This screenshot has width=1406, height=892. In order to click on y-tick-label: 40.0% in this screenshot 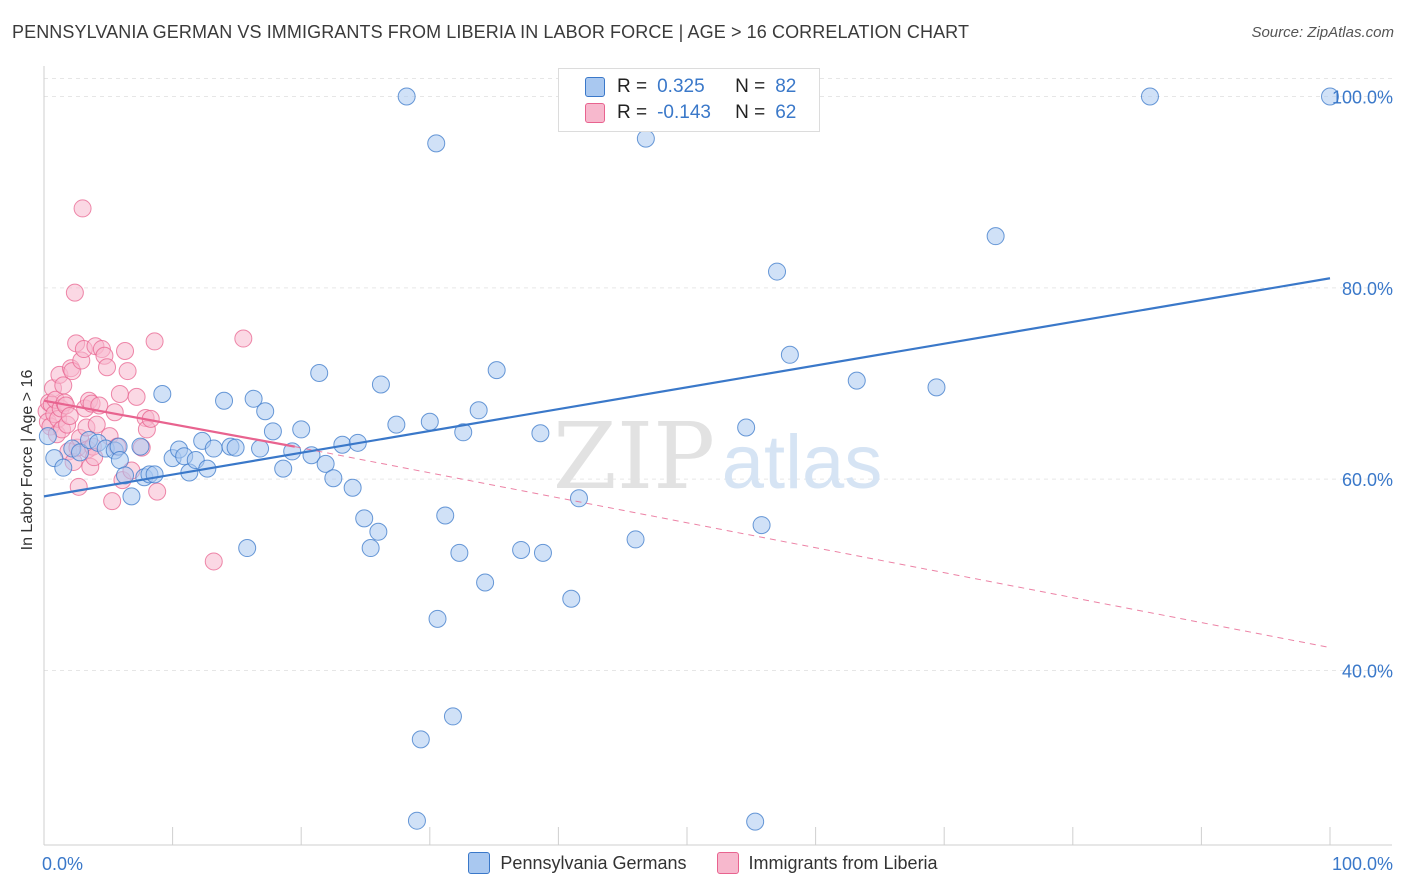, I will do `click(1367, 672)`.